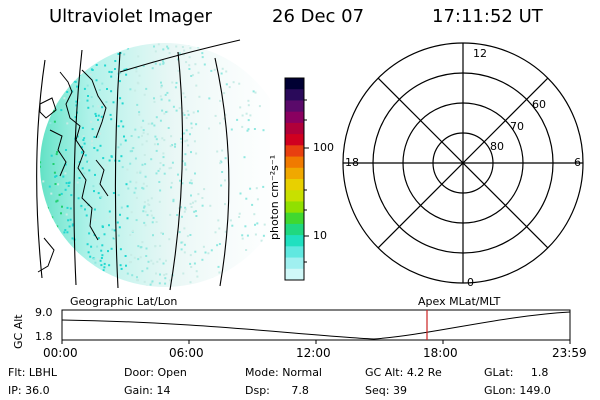 The height and width of the screenshot is (400, 600). What do you see at coordinates (73, 171) in the screenshot?
I see `coastlines` at bounding box center [73, 171].